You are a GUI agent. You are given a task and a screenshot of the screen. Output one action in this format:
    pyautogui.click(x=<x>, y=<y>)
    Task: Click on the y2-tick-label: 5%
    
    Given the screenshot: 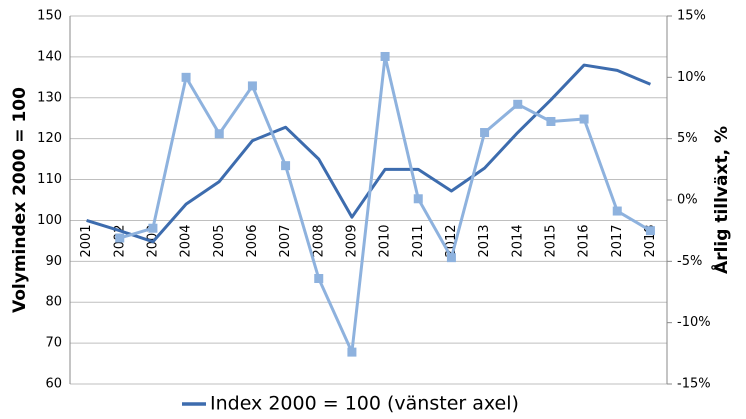 What is the action you would take?
    pyautogui.click(x=687, y=138)
    